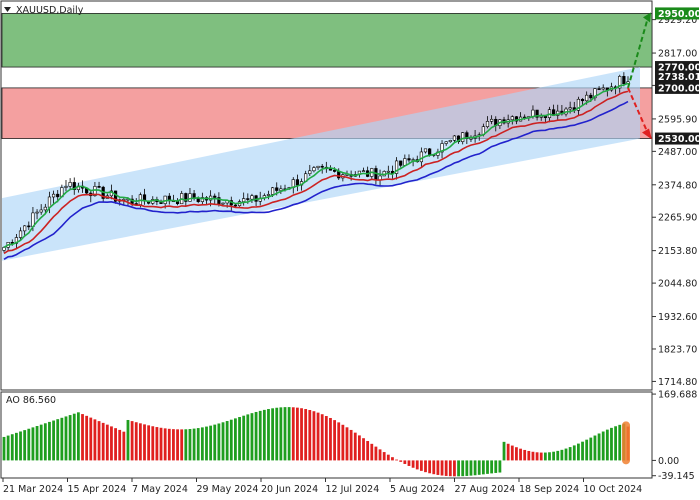 The height and width of the screenshot is (500, 700). Describe the element at coordinates (677, 317) in the screenshot. I see `price-tick-label: 1932.60` at that location.